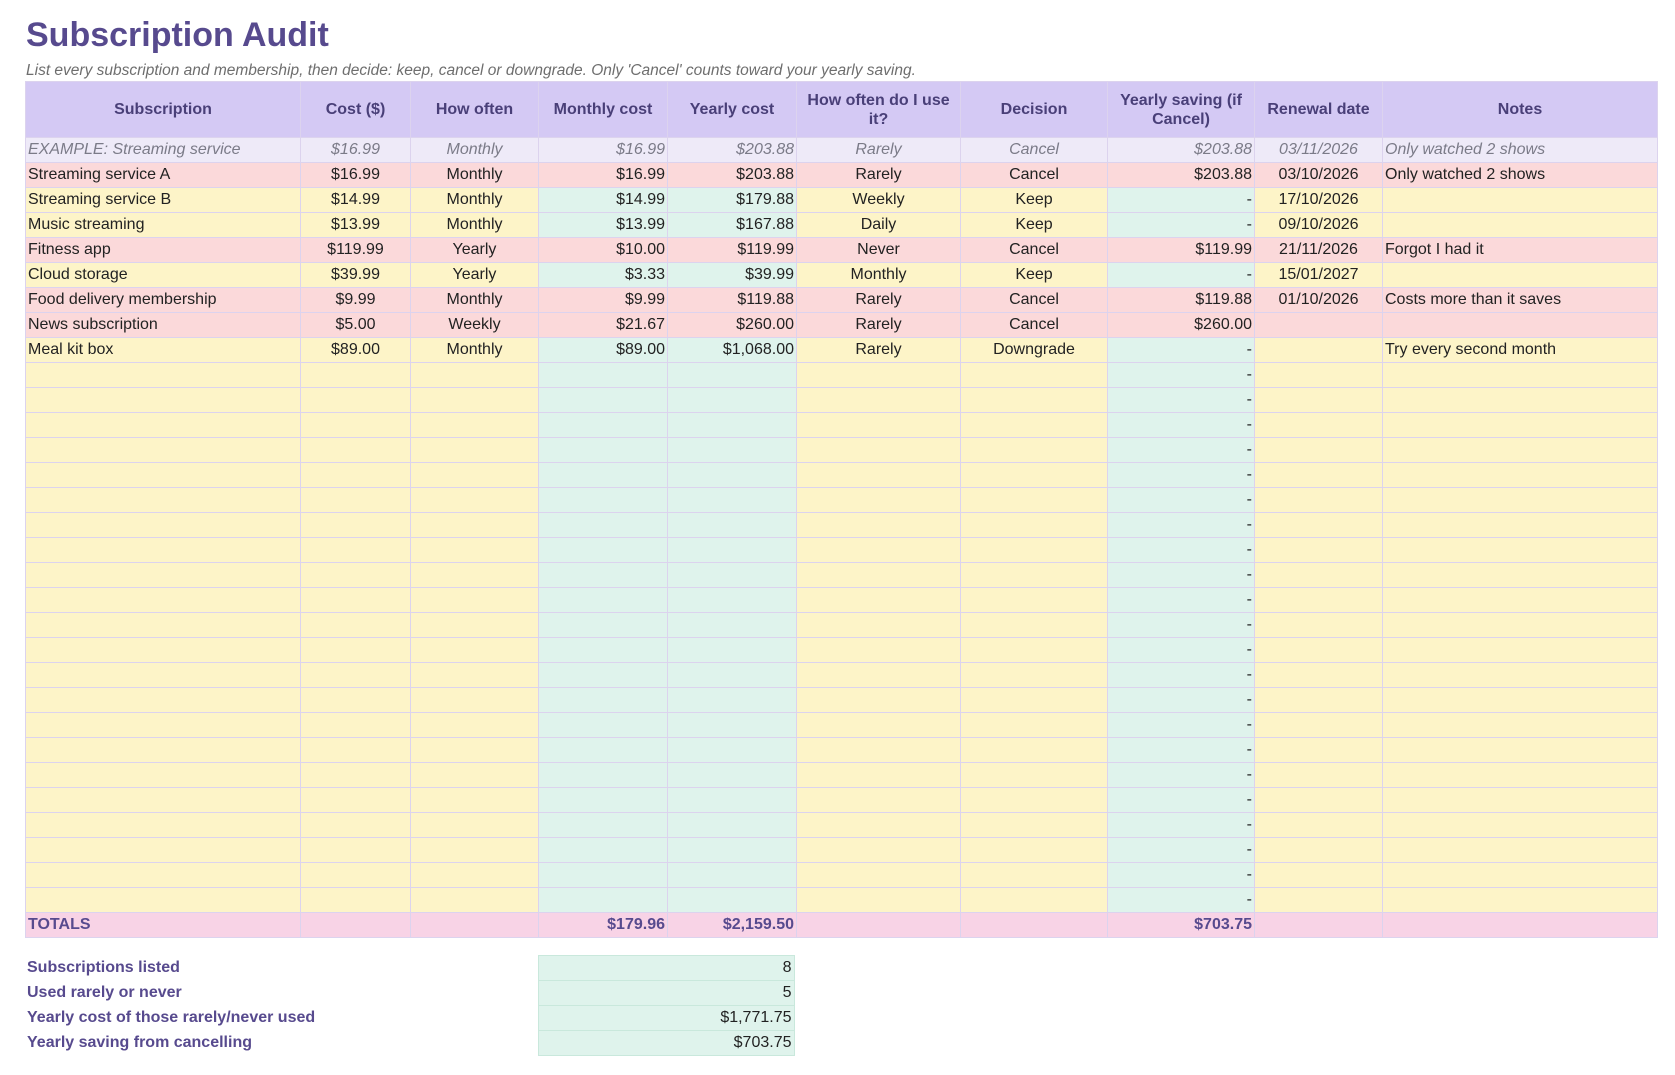 Image resolution: width=1675 pixels, height=1075 pixels. I want to click on cell-renewal-date: 21/11/2026, so click(1318, 250).